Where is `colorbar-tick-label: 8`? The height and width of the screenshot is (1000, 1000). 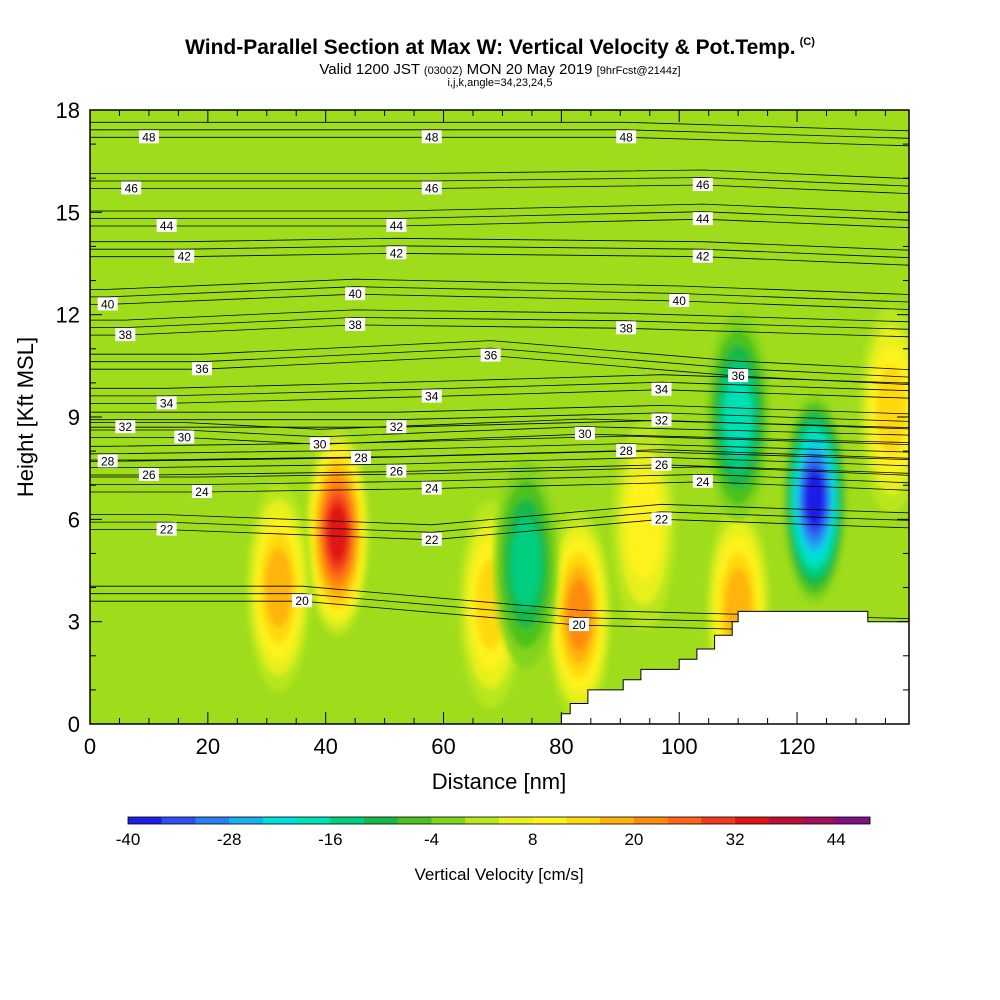
colorbar-tick-label: 8 is located at coordinates (532, 839).